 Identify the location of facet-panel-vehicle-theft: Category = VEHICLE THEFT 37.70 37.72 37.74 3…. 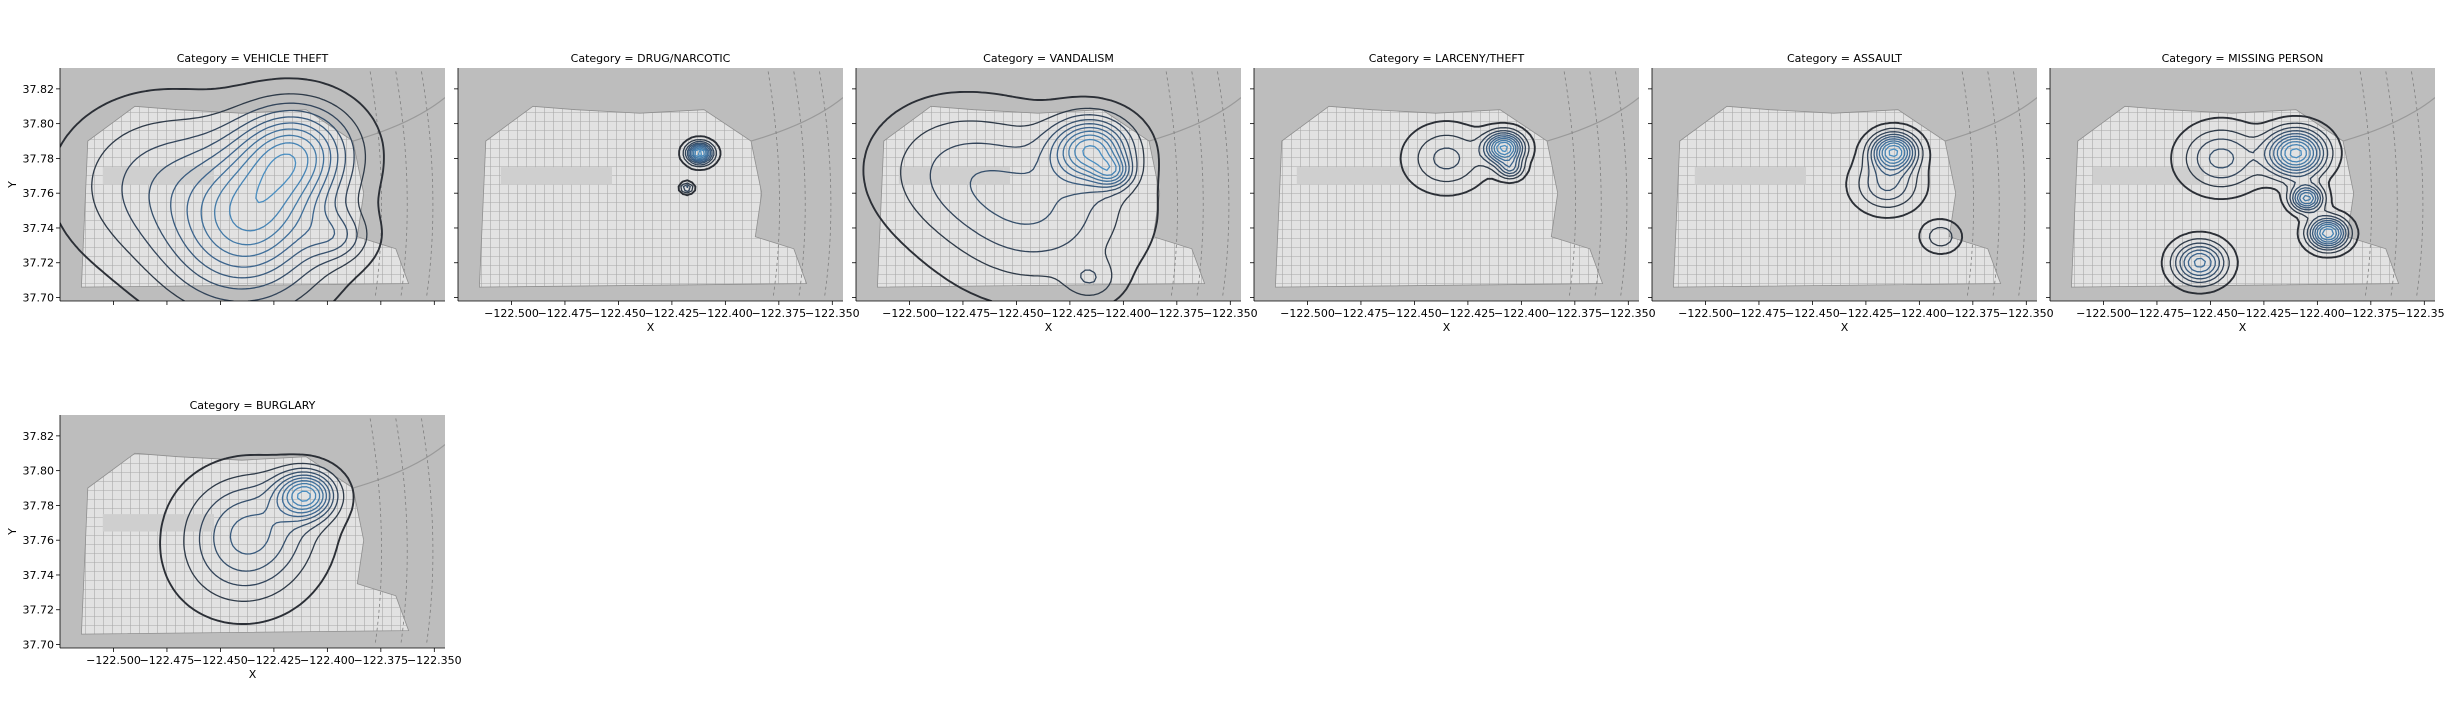
(225, 178).